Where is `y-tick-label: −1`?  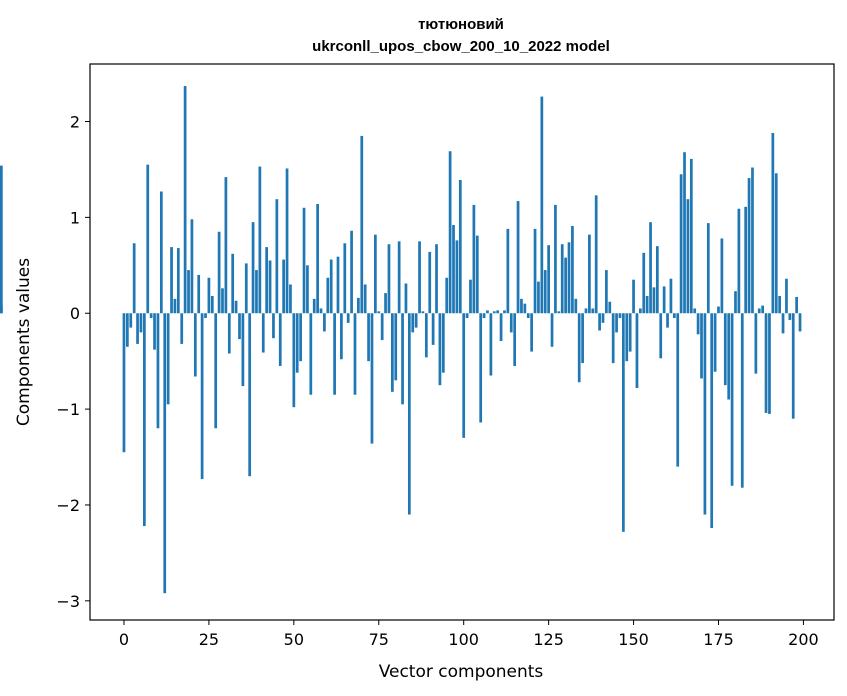
y-tick-label: −1 is located at coordinates (68, 409).